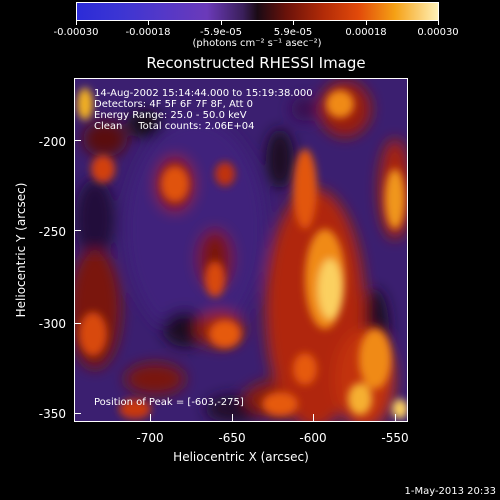 The height and width of the screenshot is (500, 500). I want to click on info-clean-counts: Clean Total counts: 2.06E+04, so click(174, 126).